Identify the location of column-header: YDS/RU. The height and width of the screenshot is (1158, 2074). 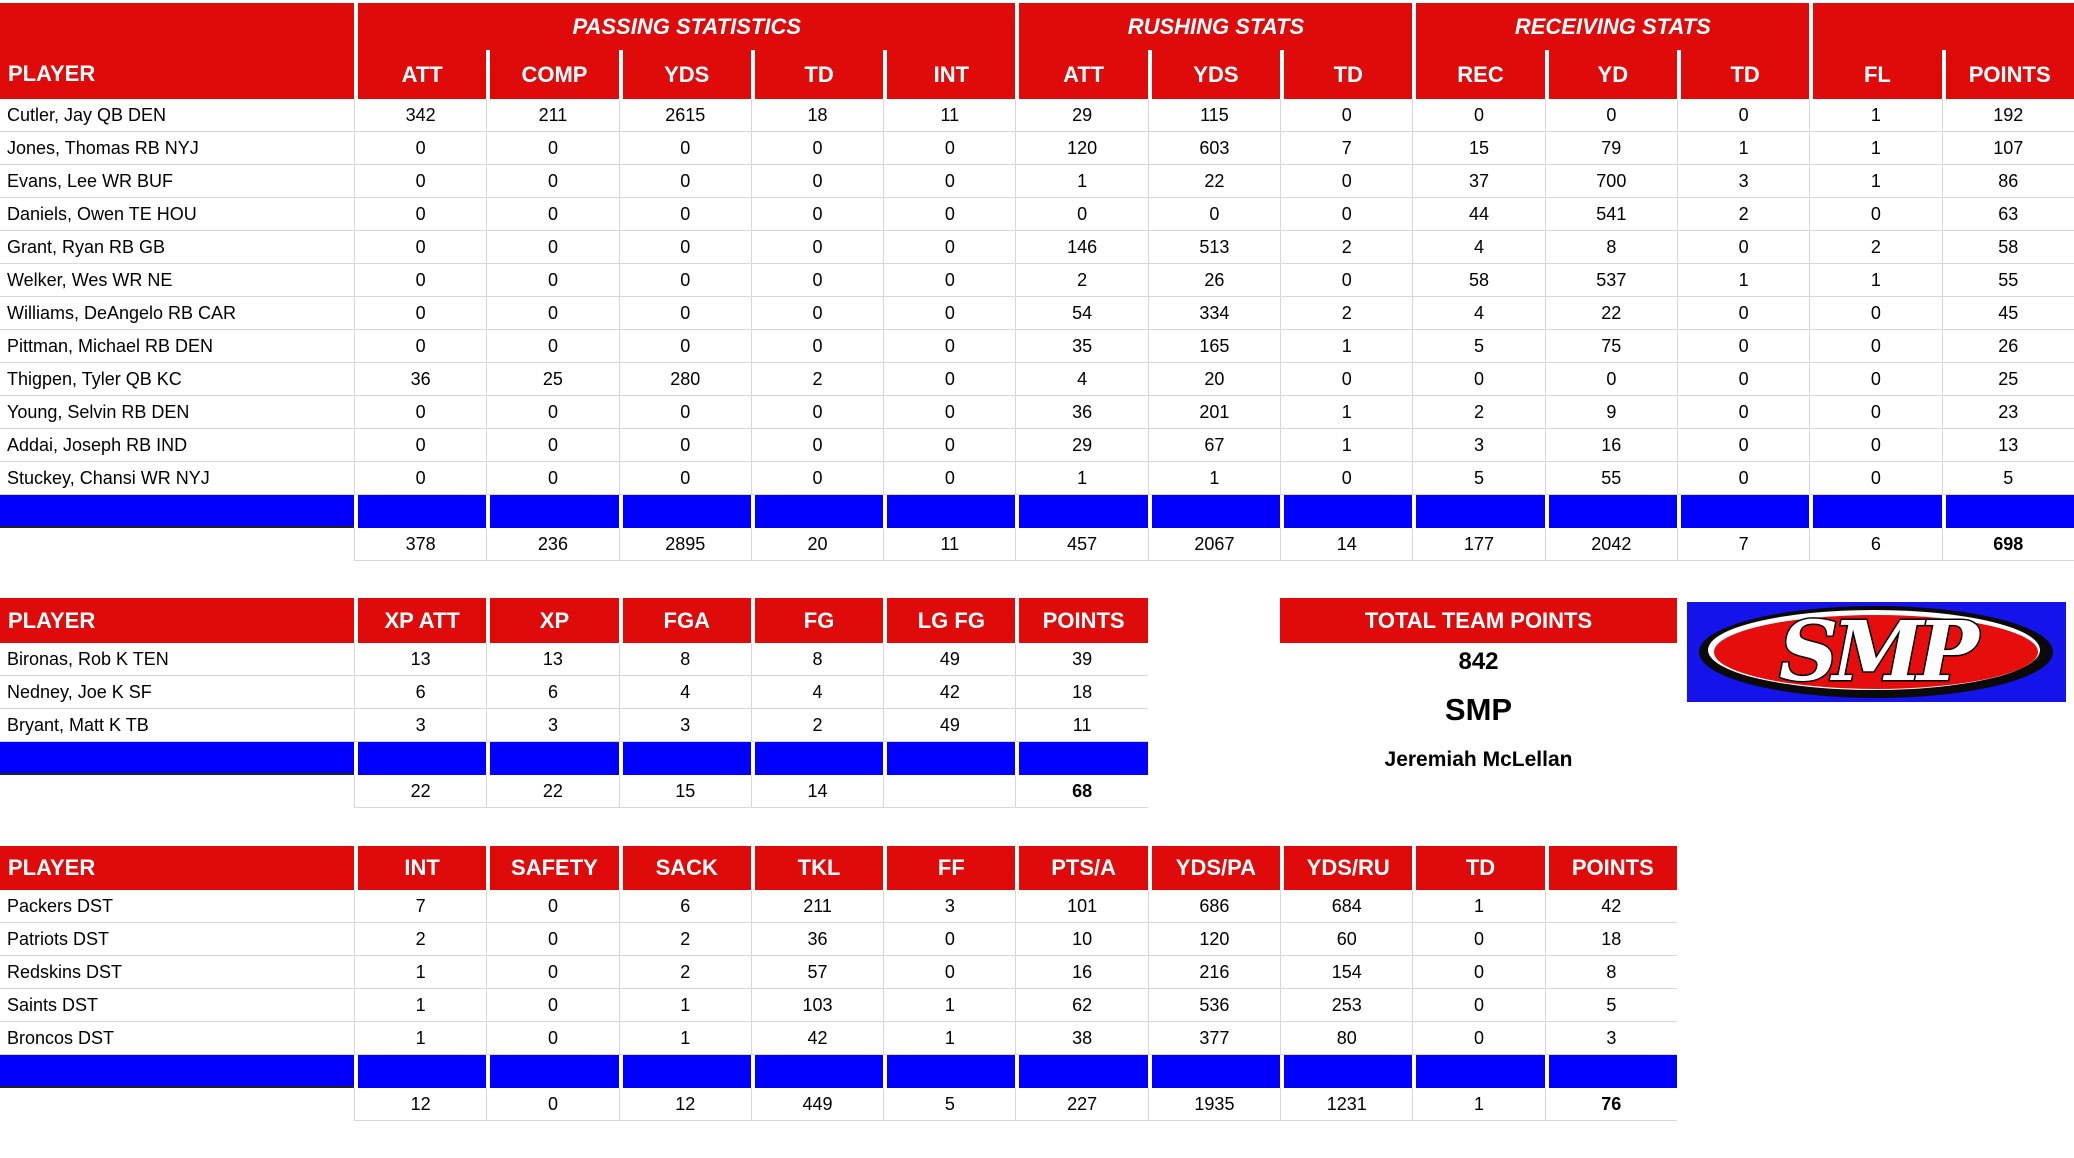
(1346, 868).